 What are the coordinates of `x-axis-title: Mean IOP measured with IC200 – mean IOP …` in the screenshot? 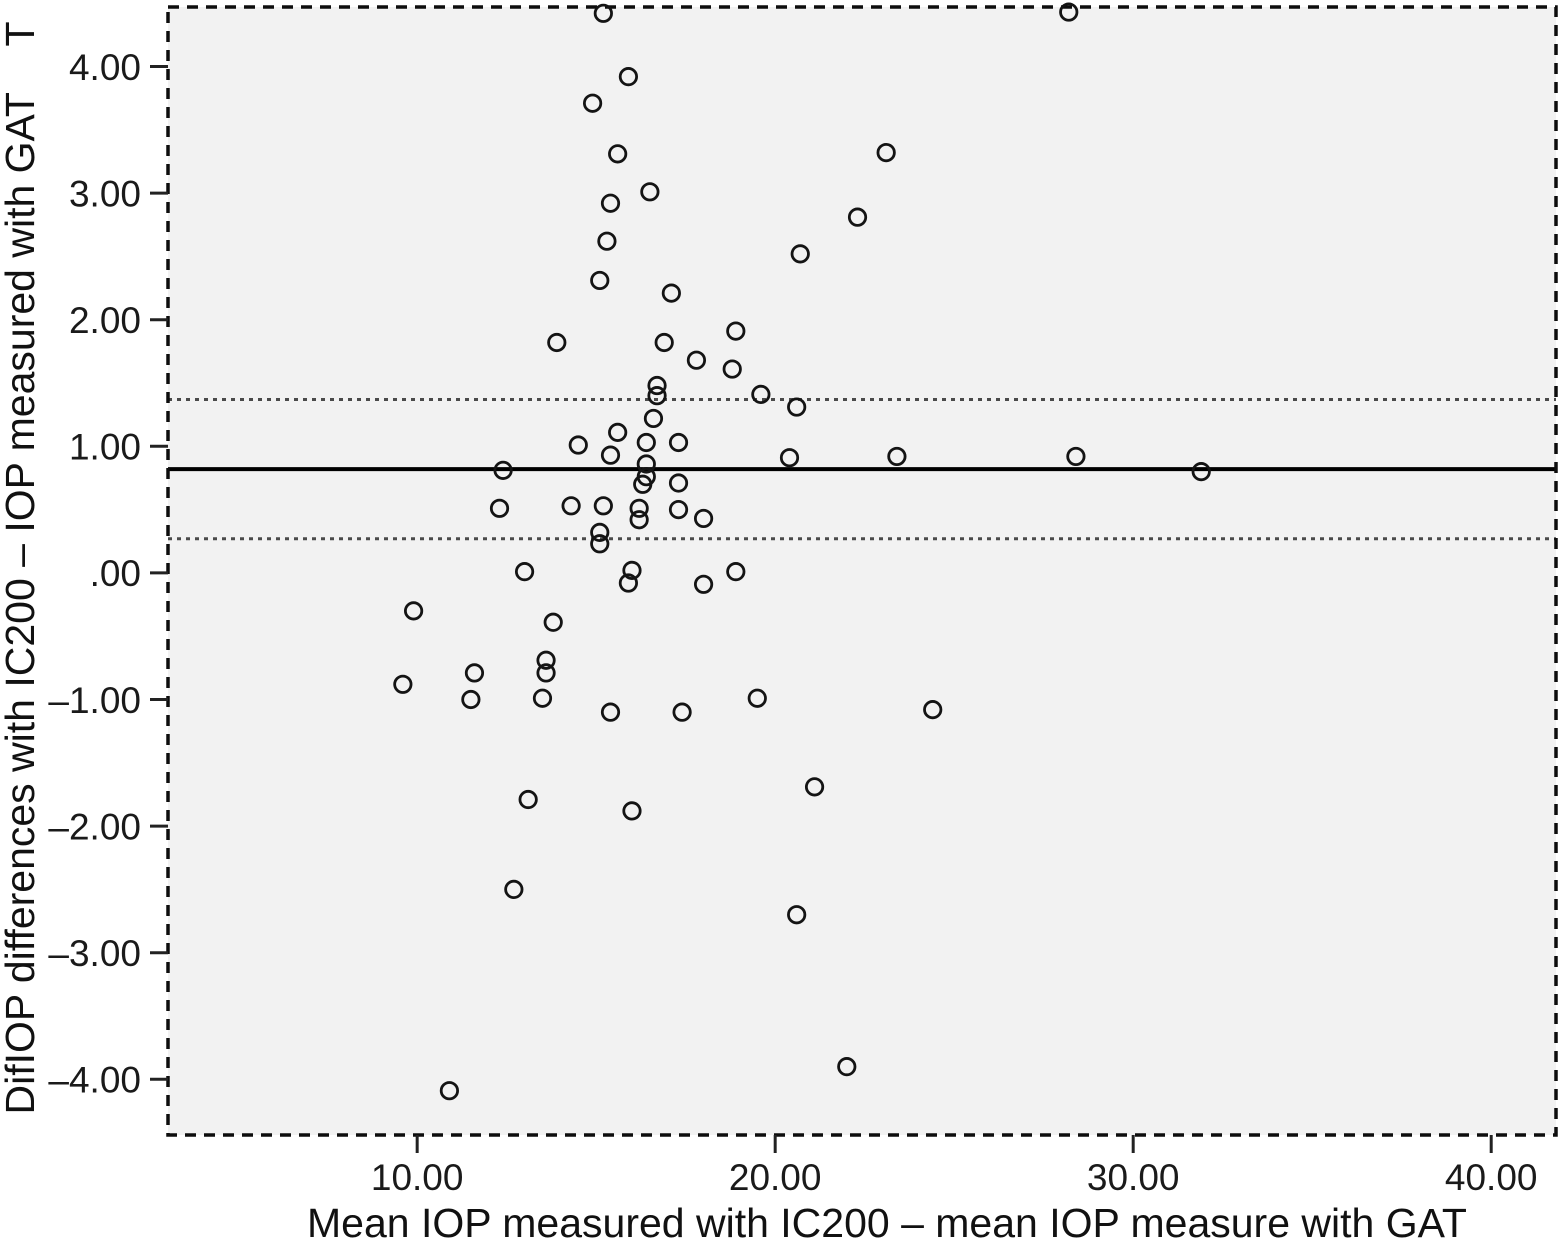 It's located at (887, 1223).